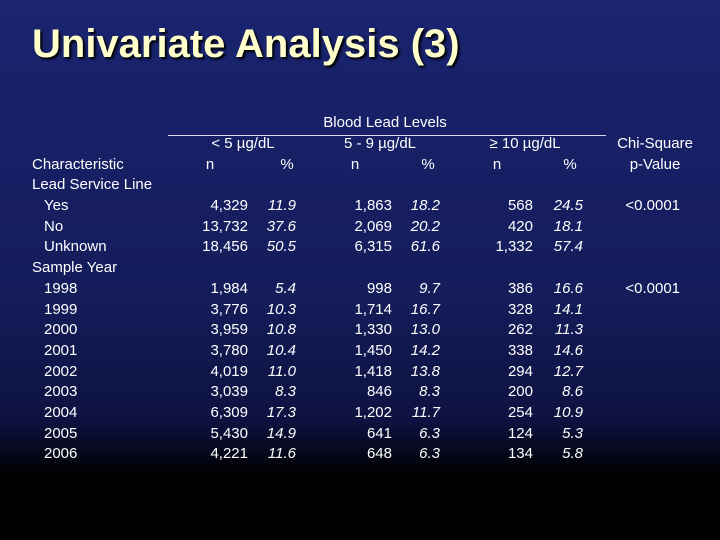  Describe the element at coordinates (520, 288) in the screenshot. I see `count-cell: 386` at that location.